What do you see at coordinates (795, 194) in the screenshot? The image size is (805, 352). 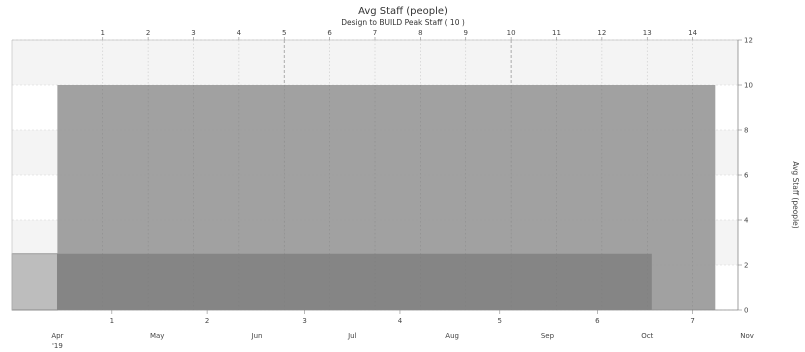 I see `y-axis-label: Avg Staff (people)` at bounding box center [795, 194].